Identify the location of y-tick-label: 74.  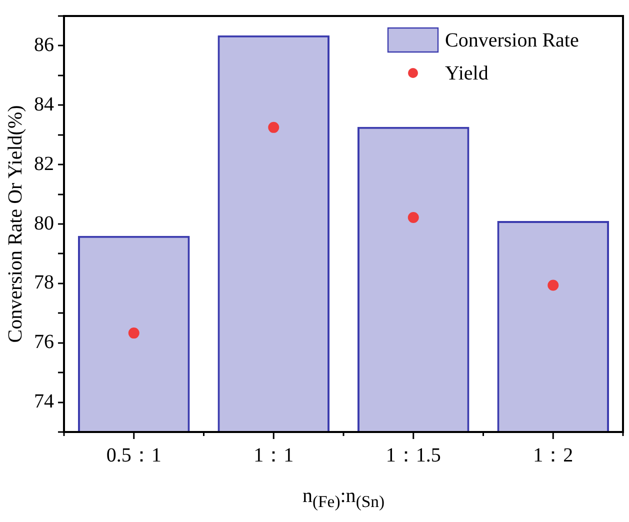
(44, 401).